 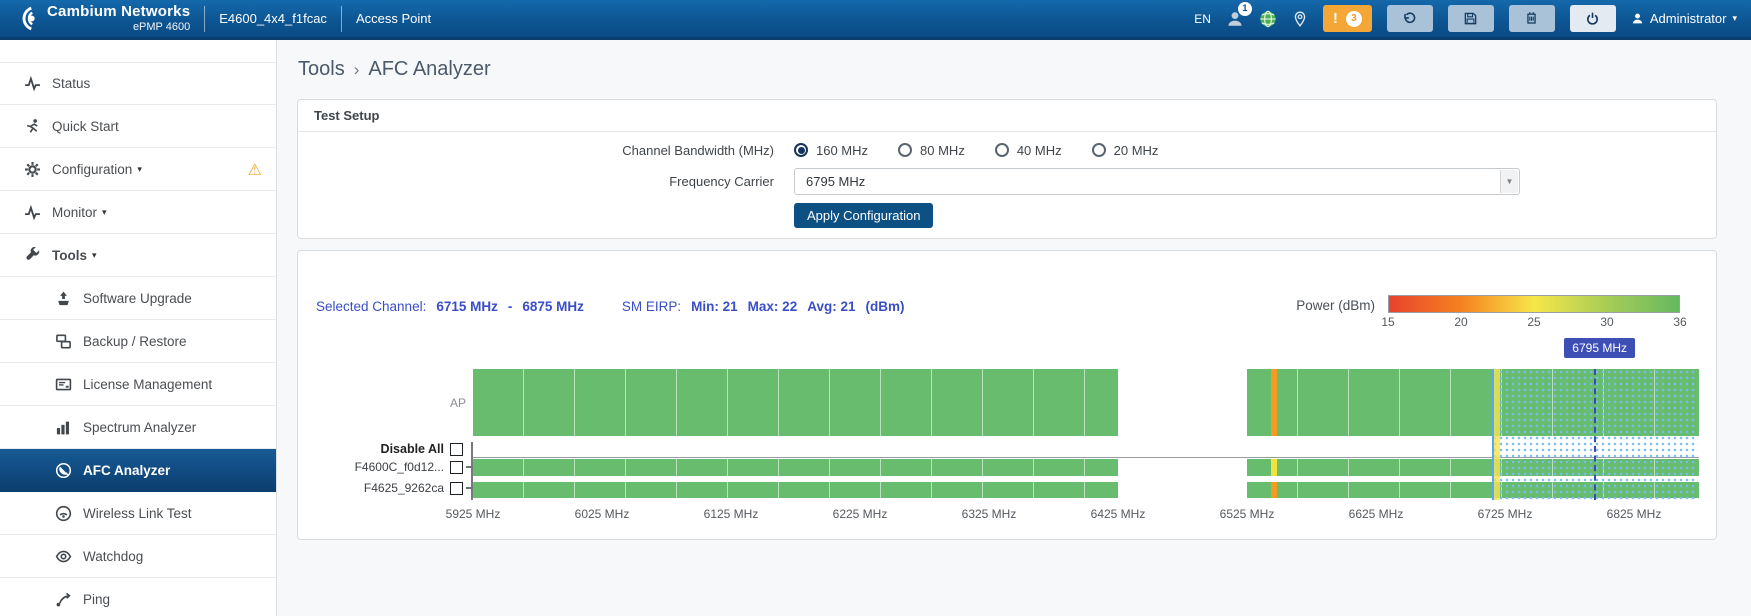 What do you see at coordinates (1534, 304) in the screenshot?
I see `power-gradient-bar` at bounding box center [1534, 304].